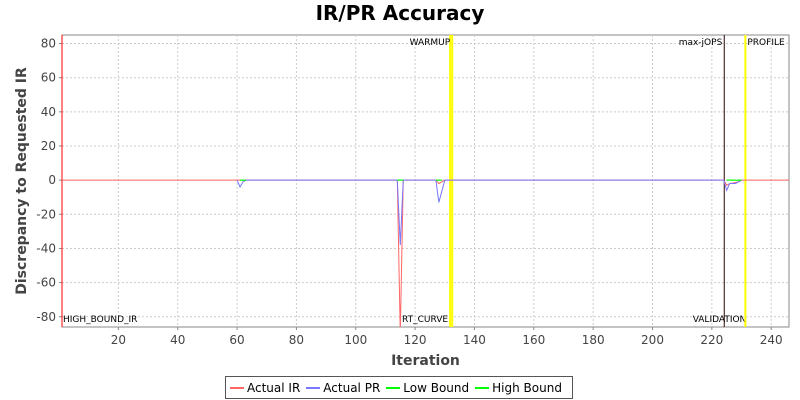 This screenshot has height=400, width=800. I want to click on y-tick-label: 80, so click(48, 44).